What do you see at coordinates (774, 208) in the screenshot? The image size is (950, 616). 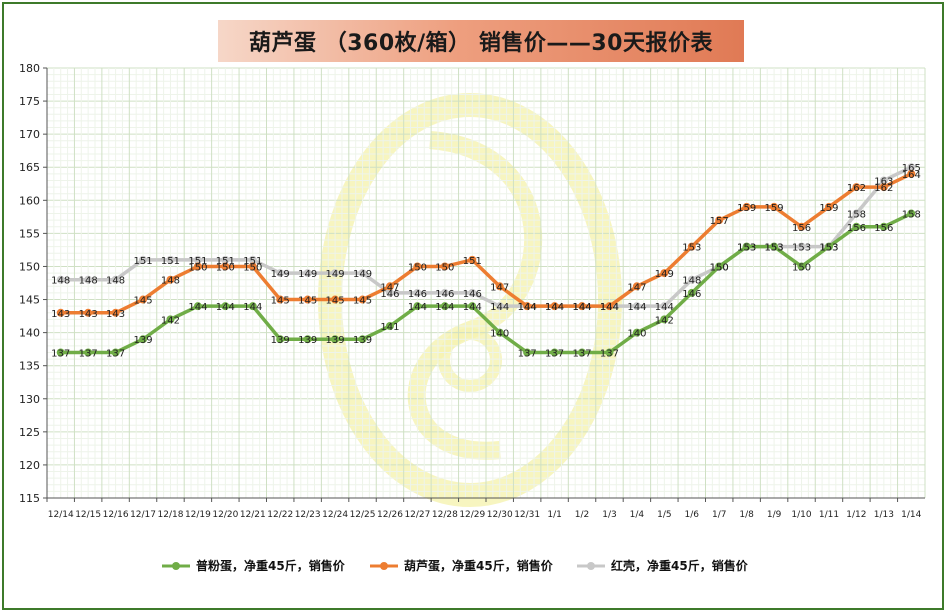 I see `data-label: 159` at bounding box center [774, 208].